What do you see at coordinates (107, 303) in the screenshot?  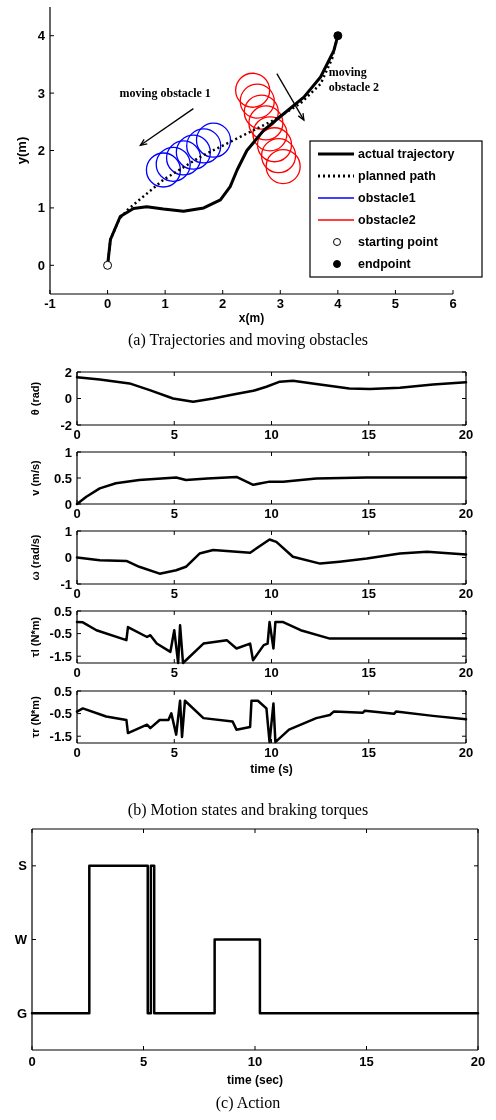 I see `x-tick-label: 0` at bounding box center [107, 303].